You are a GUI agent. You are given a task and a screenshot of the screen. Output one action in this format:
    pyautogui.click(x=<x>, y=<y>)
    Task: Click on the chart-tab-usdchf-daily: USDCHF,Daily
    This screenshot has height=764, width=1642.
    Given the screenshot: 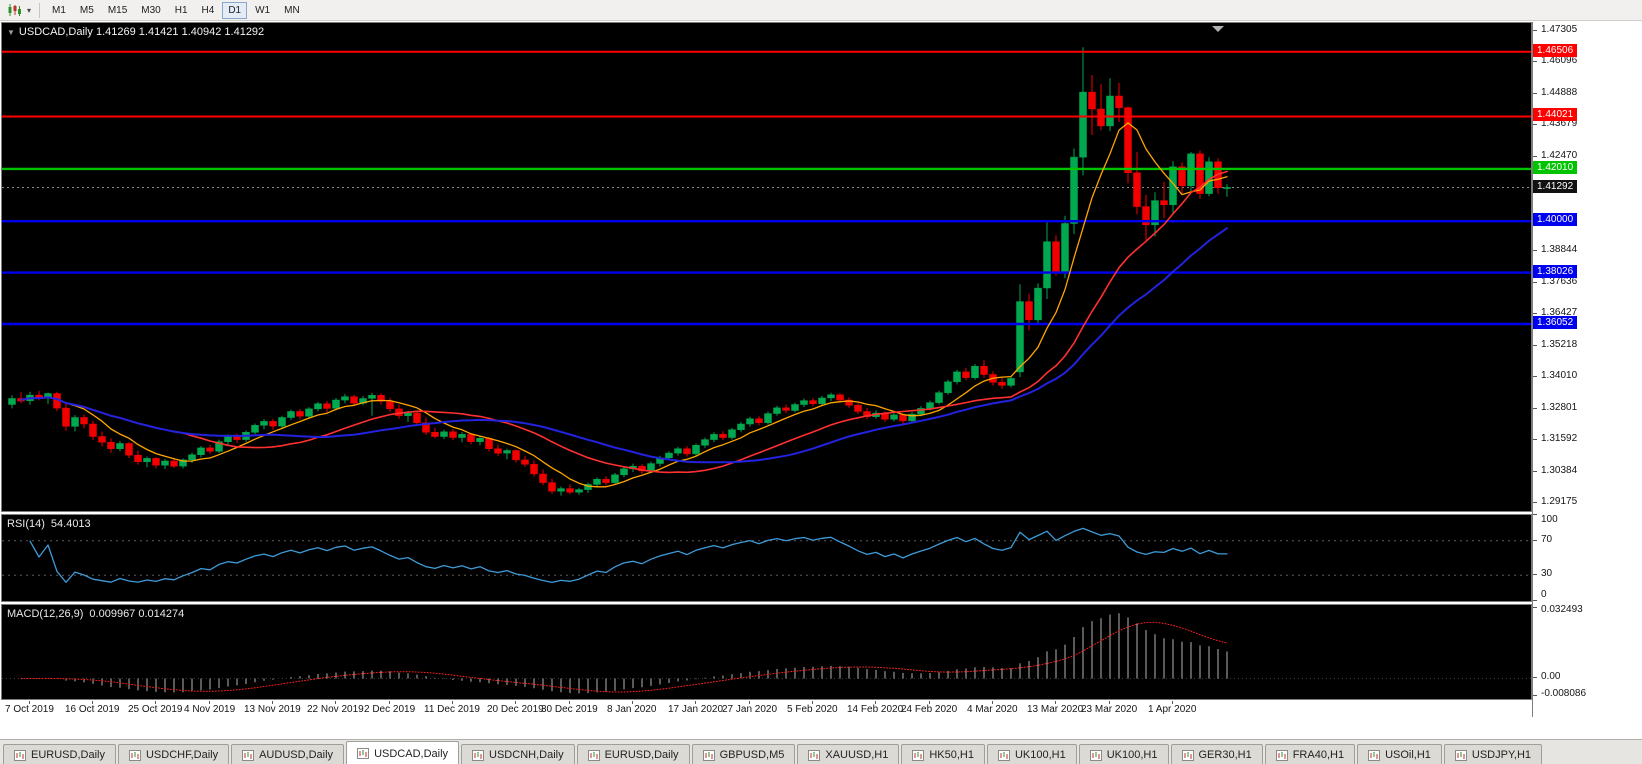 What is the action you would take?
    pyautogui.click(x=173, y=754)
    